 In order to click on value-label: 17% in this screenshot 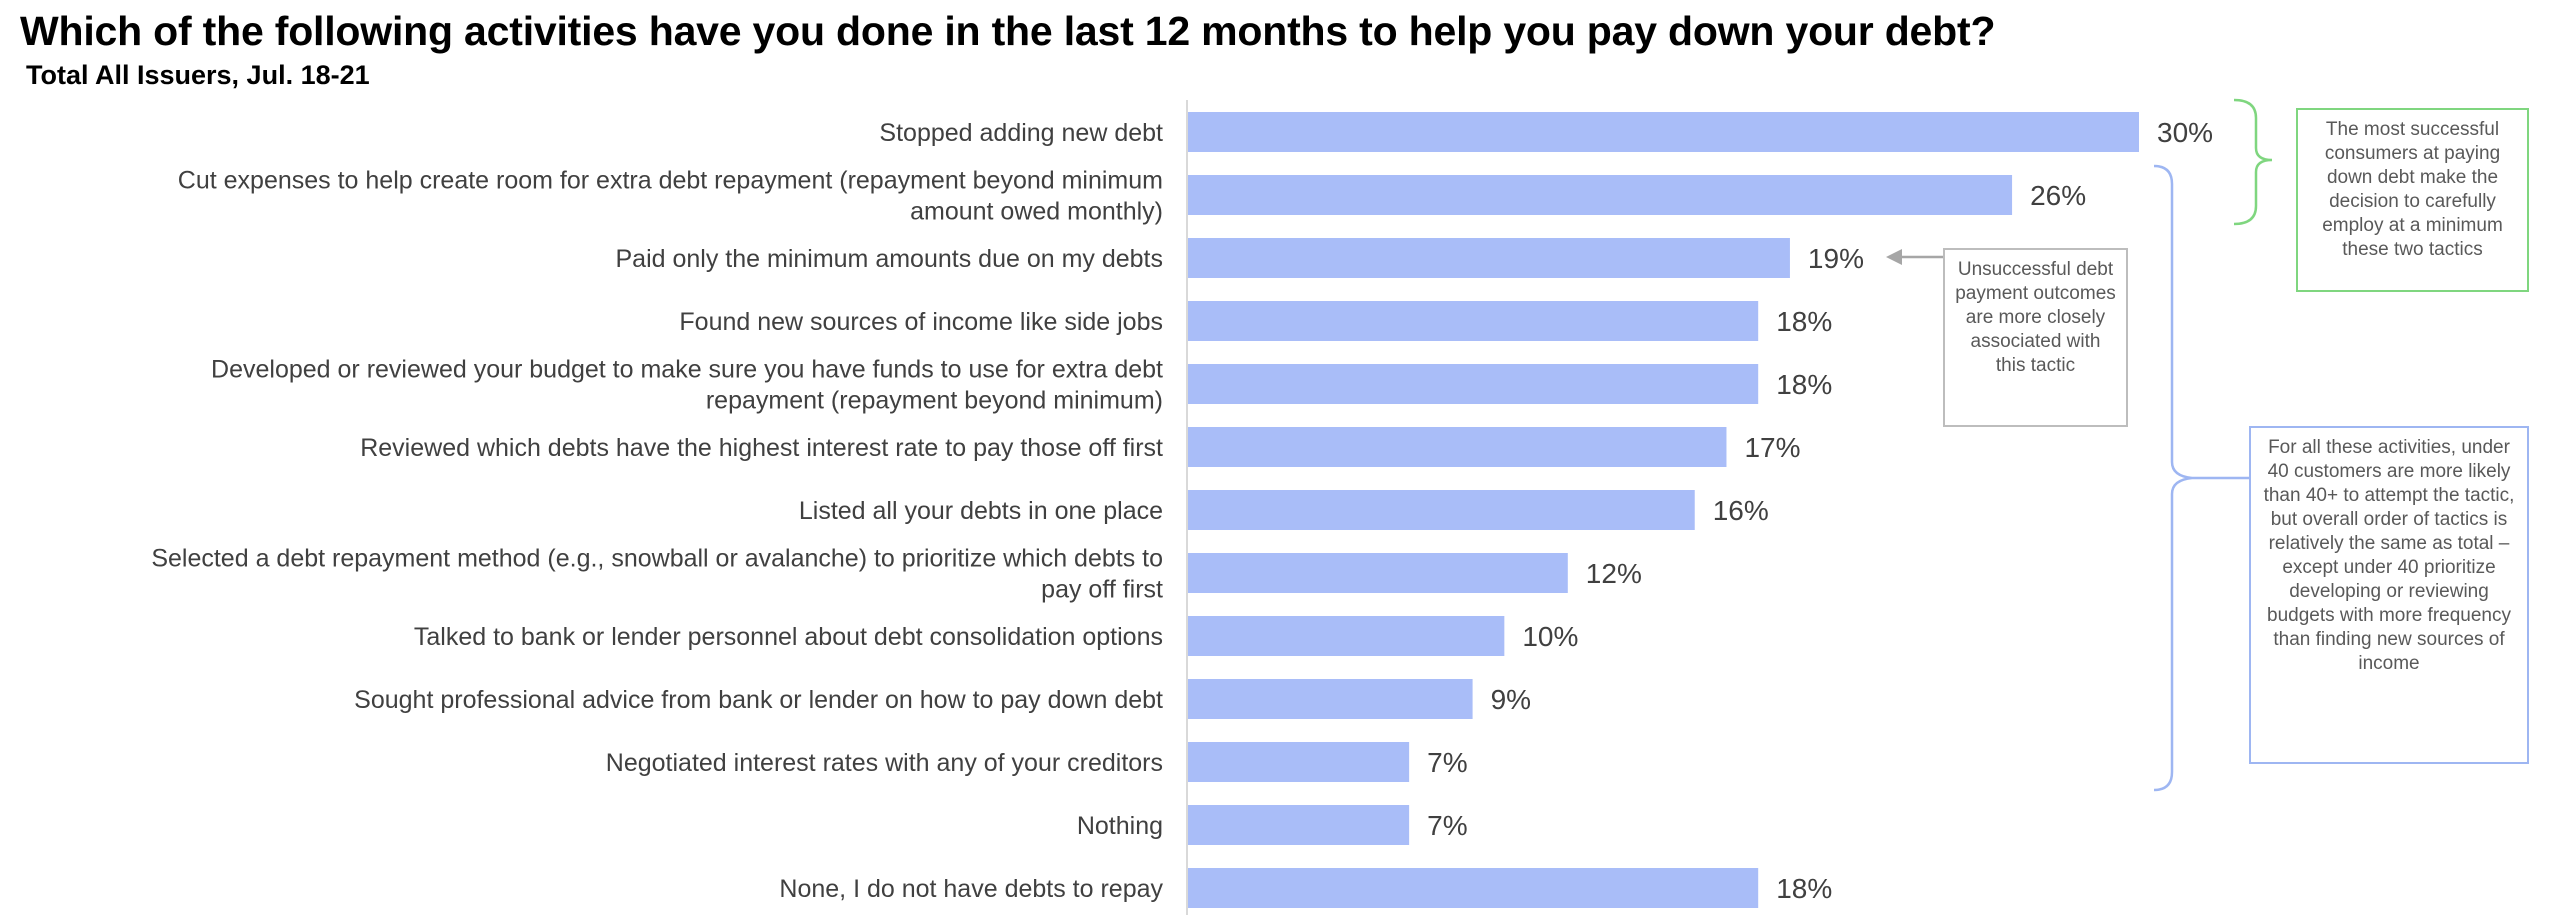, I will do `click(1772, 447)`.